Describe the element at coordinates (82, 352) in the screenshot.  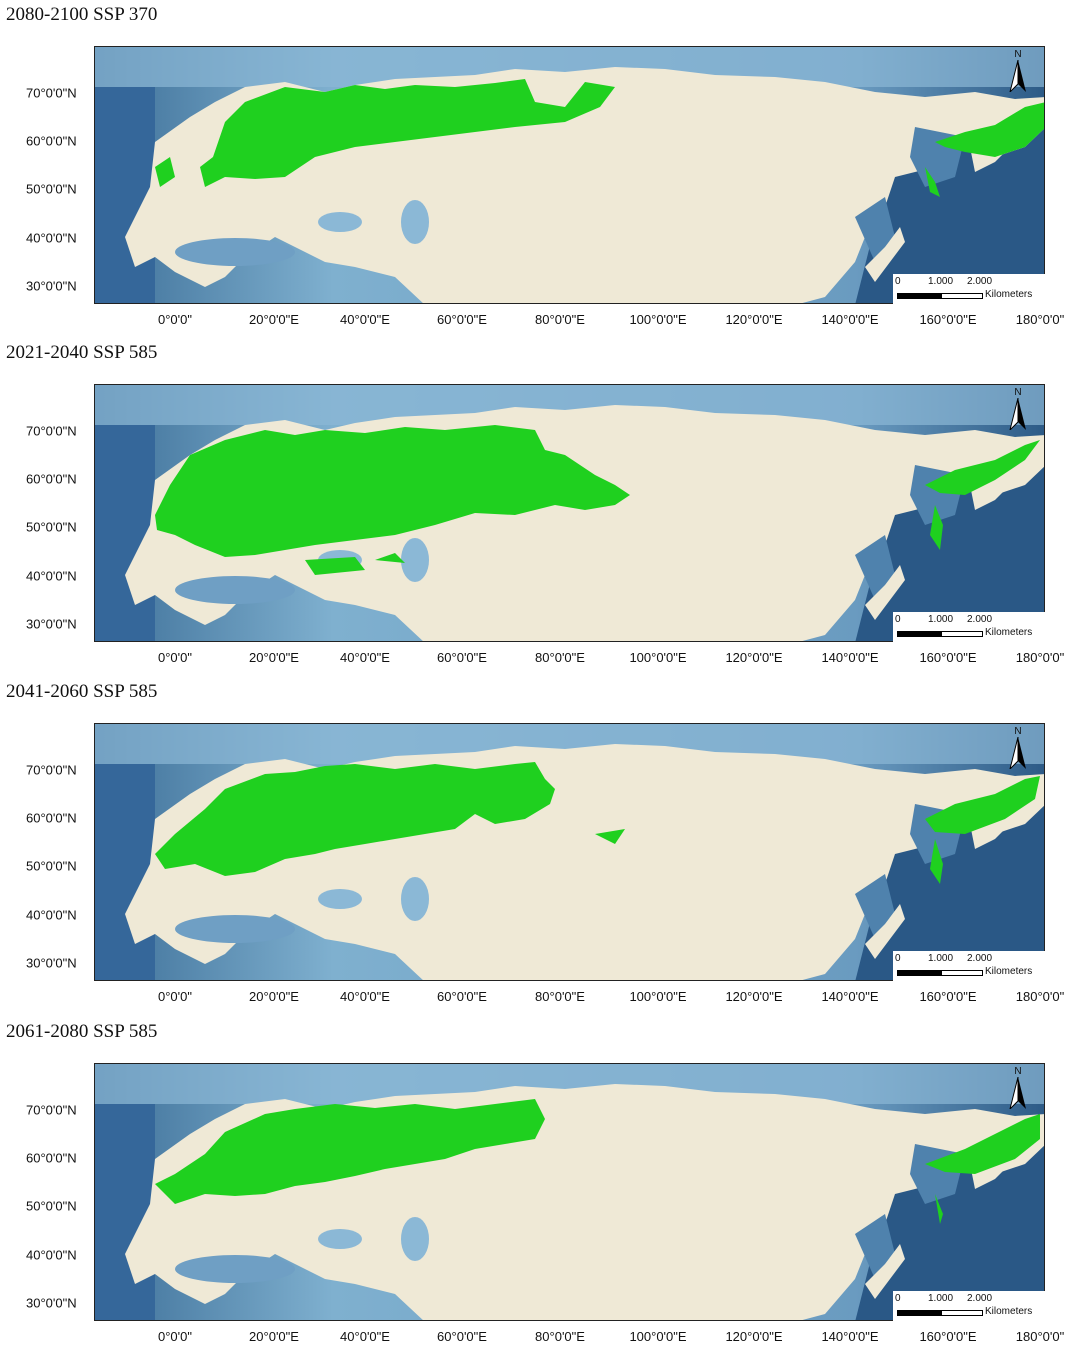
I see `panel-title: 2021-2040 SSP 585` at that location.